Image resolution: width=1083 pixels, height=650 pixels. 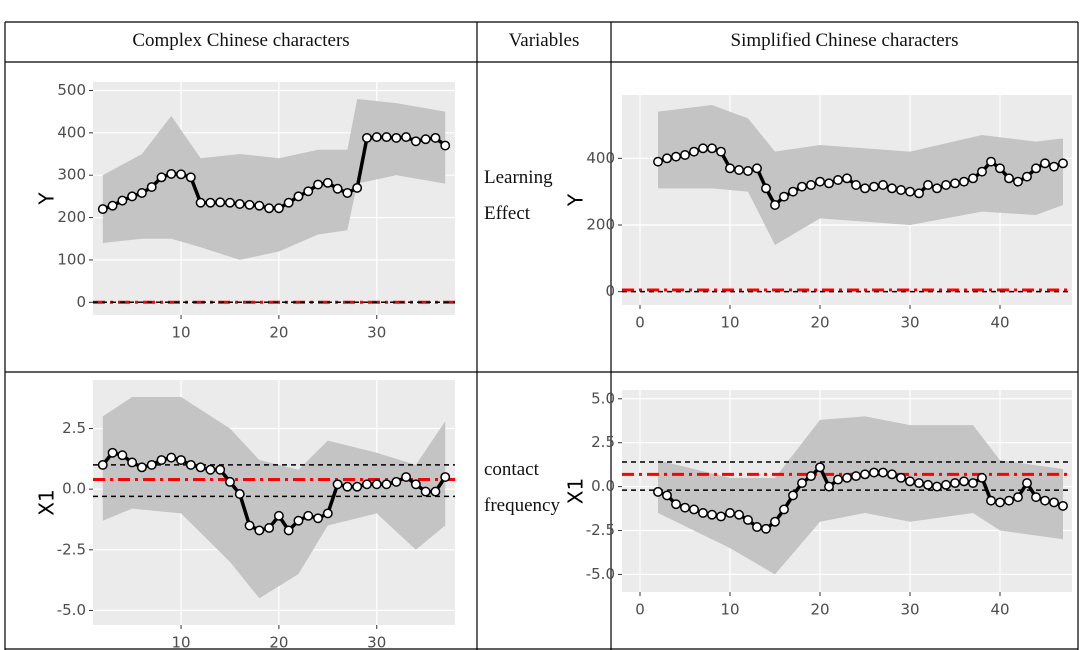 What do you see at coordinates (376, 642) in the screenshot?
I see `x-tick-label: 30` at bounding box center [376, 642].